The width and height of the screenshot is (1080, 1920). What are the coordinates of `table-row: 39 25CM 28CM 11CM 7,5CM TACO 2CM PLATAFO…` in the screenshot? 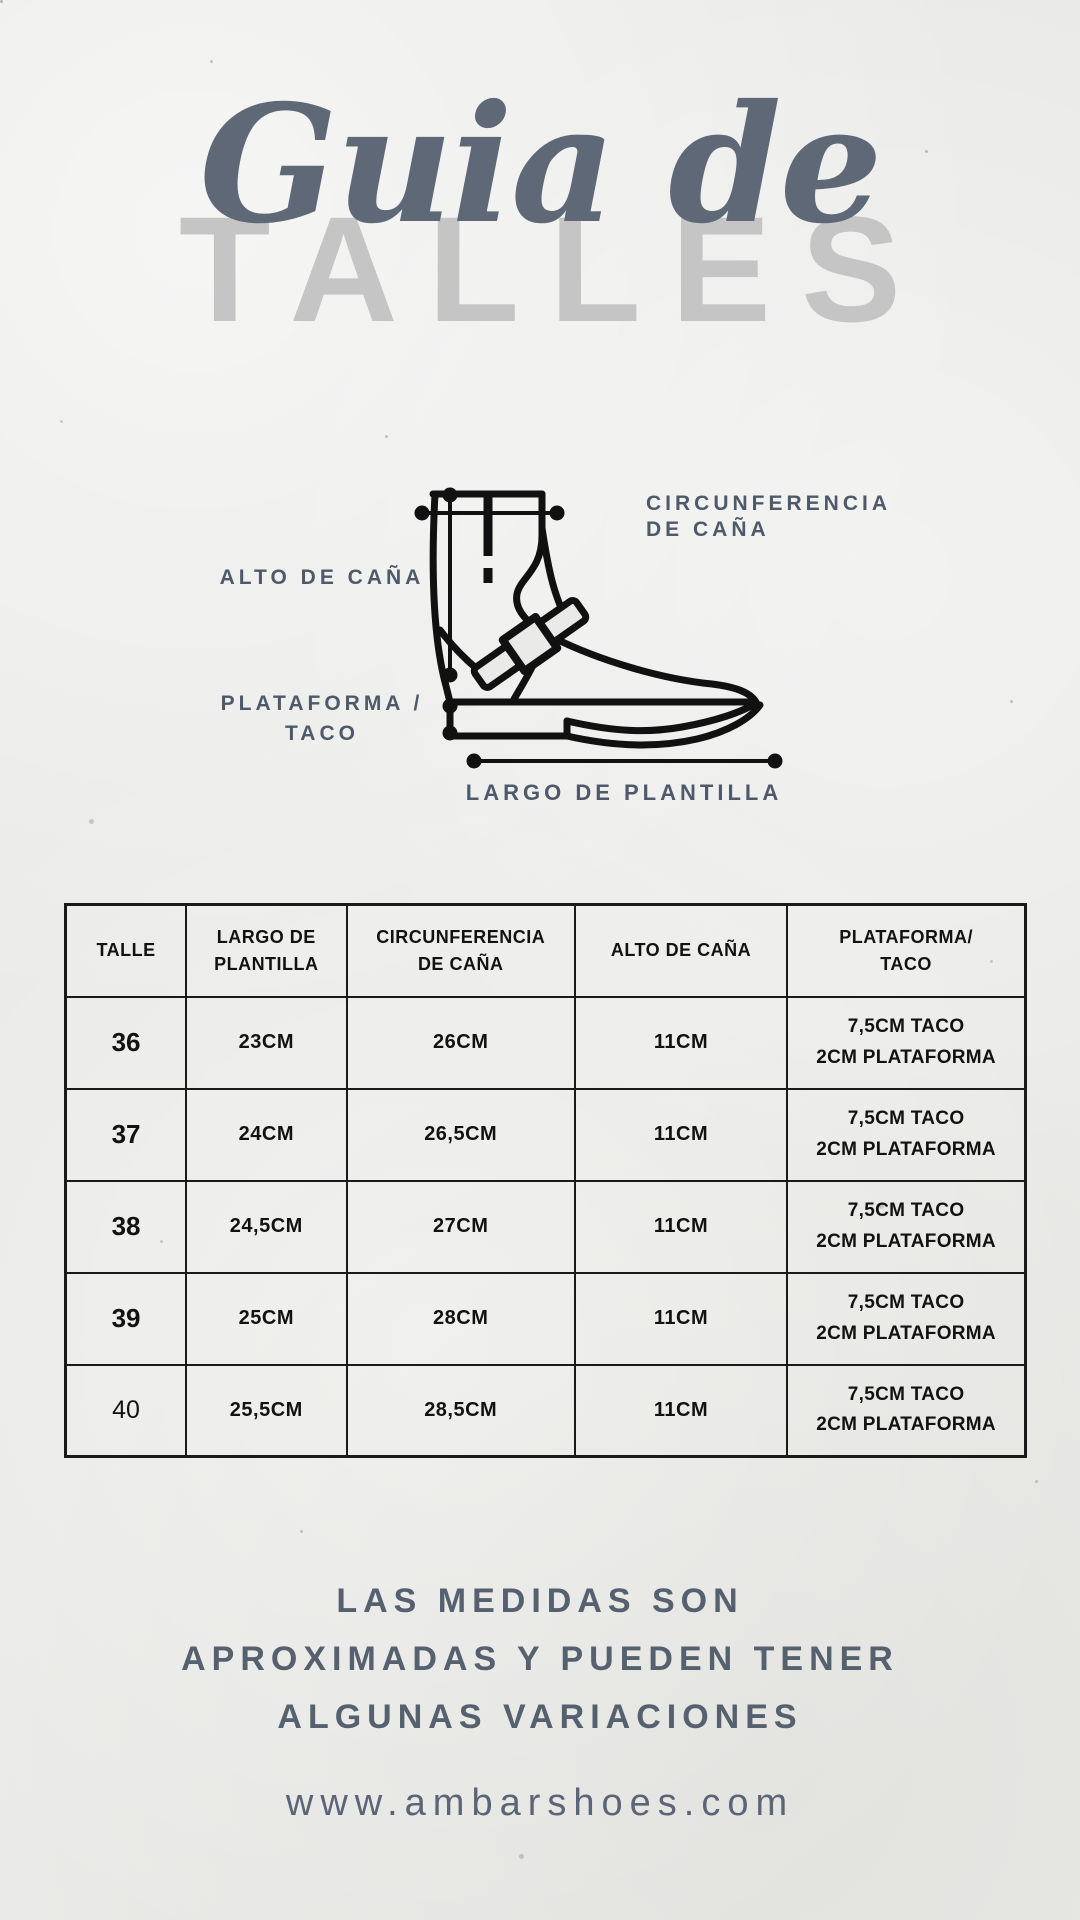 It's located at (545, 1318).